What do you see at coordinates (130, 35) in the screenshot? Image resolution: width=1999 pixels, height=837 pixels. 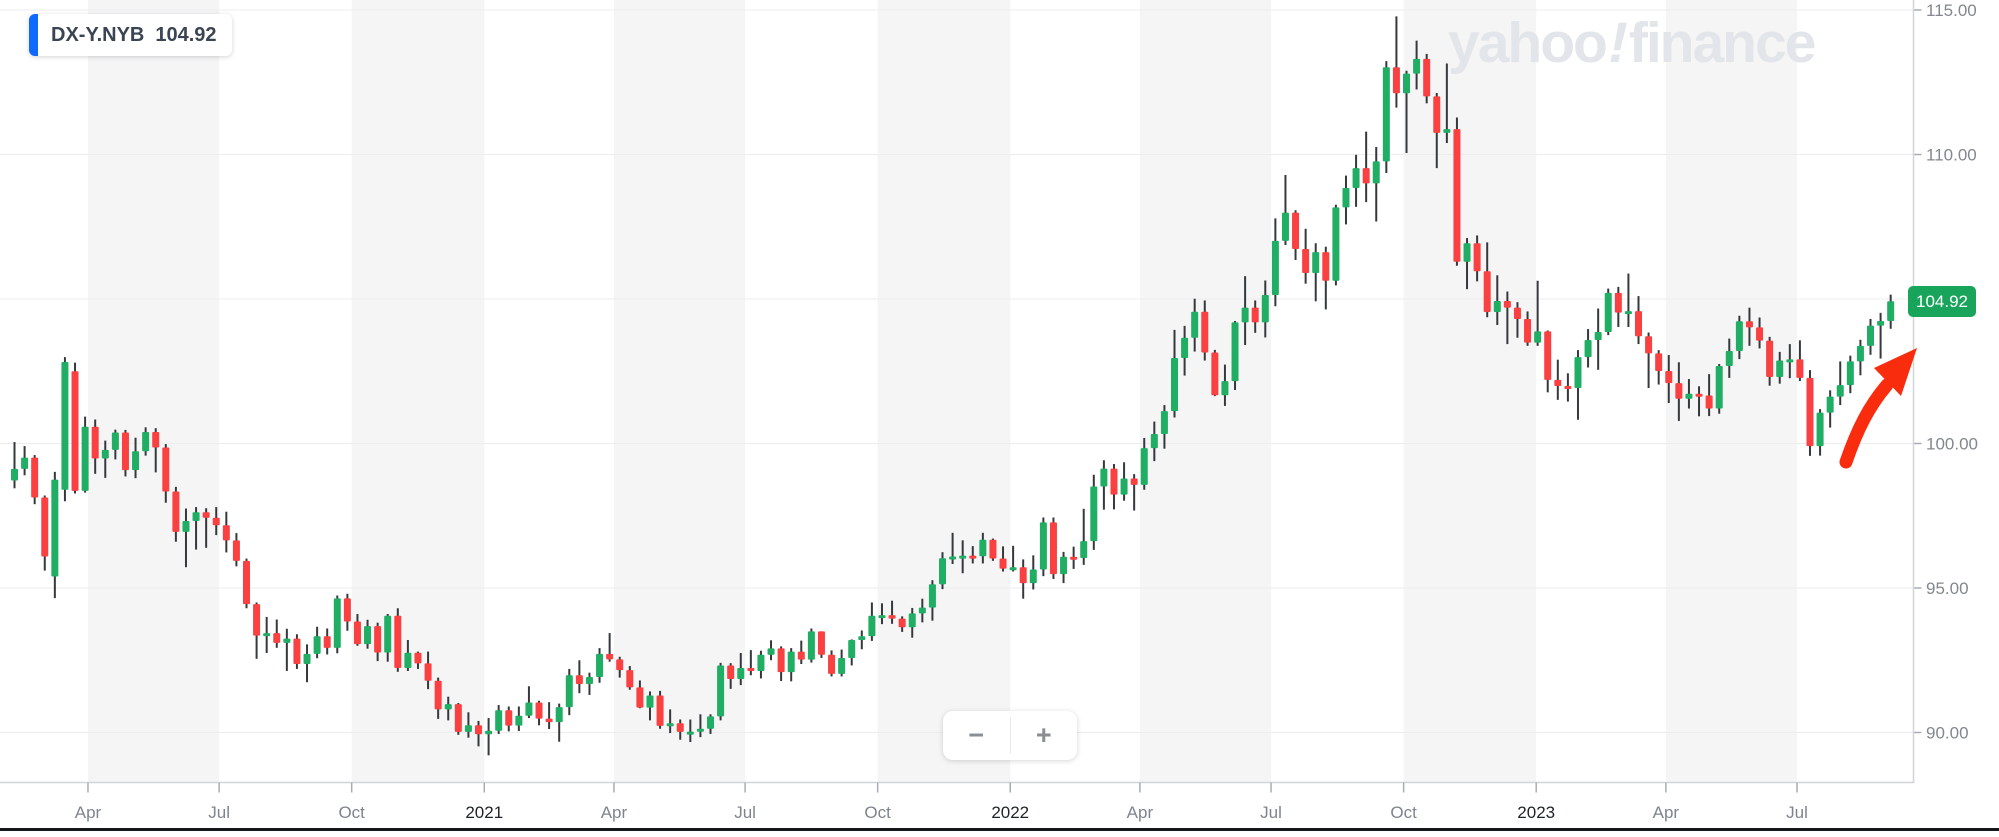 I see `ticker-legend-chip: DX-Y.NYB 104.92` at bounding box center [130, 35].